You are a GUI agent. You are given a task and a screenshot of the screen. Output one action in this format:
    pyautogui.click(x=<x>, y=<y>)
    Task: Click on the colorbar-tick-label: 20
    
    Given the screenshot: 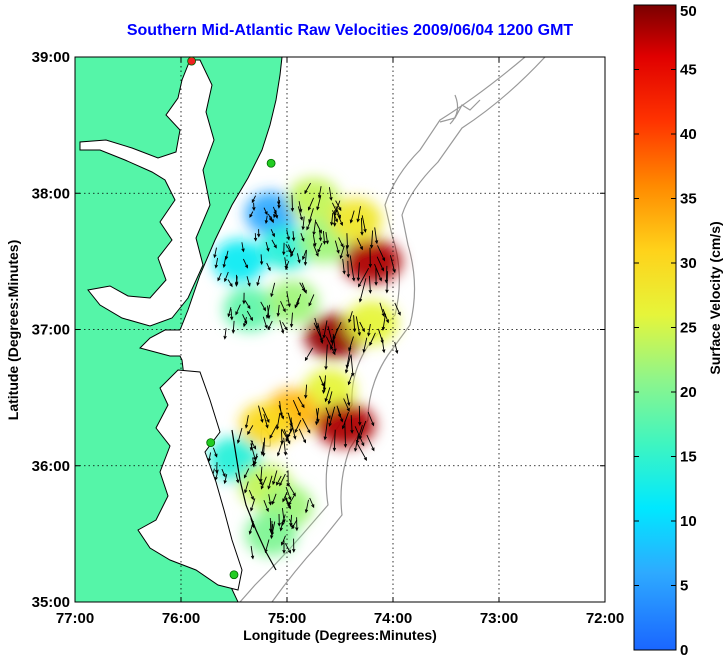 What is the action you would take?
    pyautogui.click(x=688, y=392)
    